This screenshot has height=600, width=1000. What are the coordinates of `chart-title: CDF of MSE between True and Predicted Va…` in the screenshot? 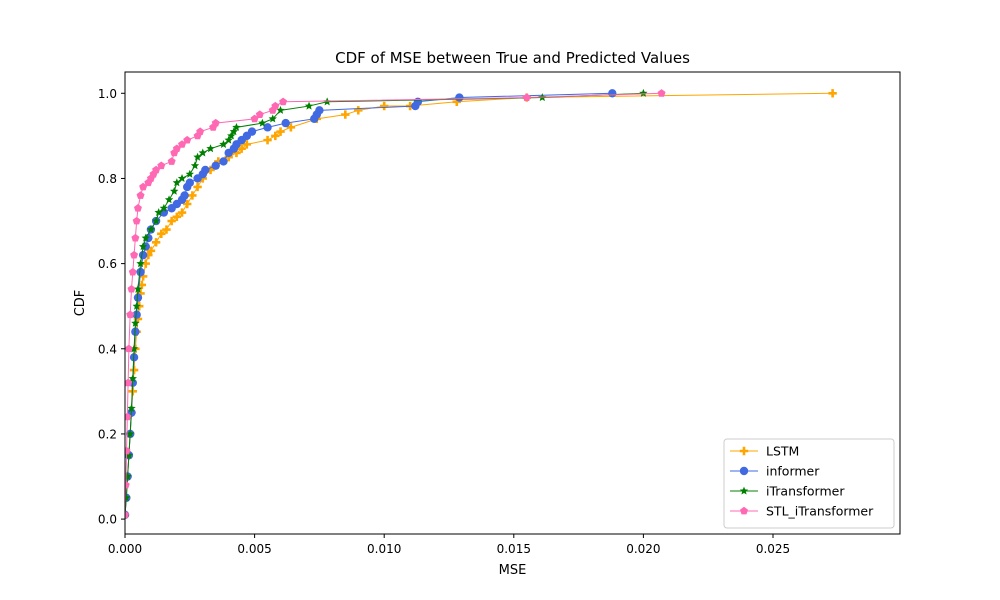 It's located at (512, 58).